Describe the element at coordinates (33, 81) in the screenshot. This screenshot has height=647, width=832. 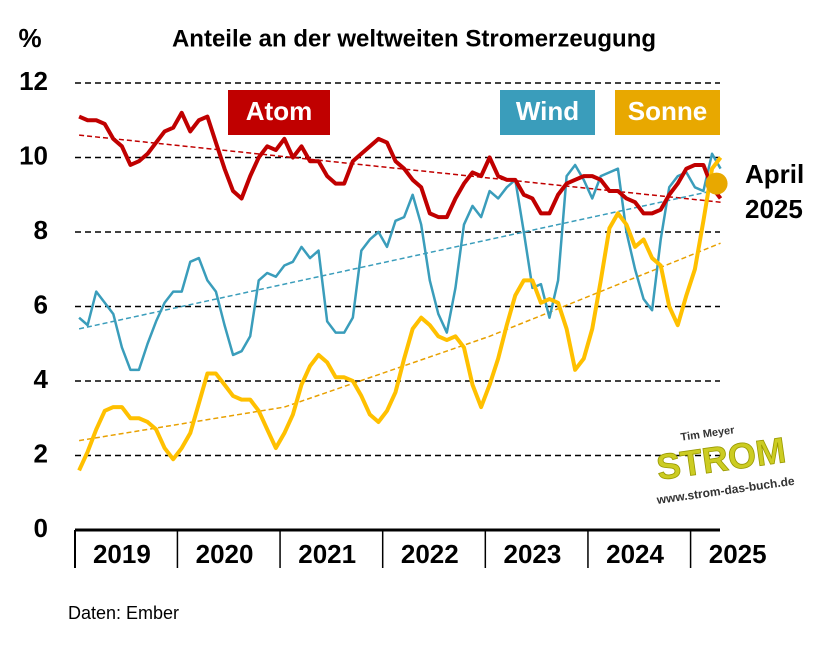
I see `y-tick-label: 12` at that location.